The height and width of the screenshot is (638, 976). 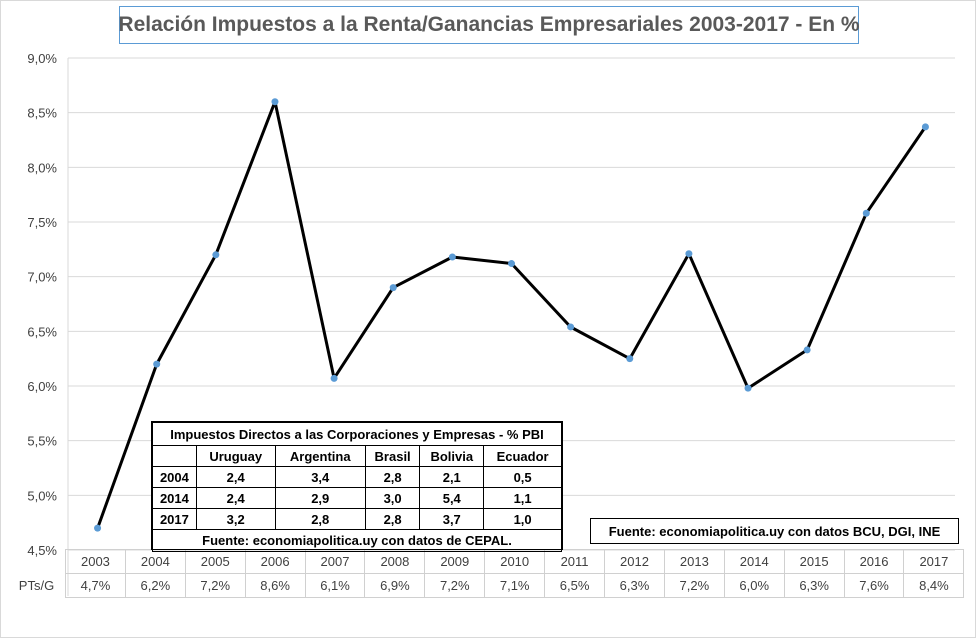 What do you see at coordinates (37, 562) in the screenshot?
I see `category-row-header` at bounding box center [37, 562].